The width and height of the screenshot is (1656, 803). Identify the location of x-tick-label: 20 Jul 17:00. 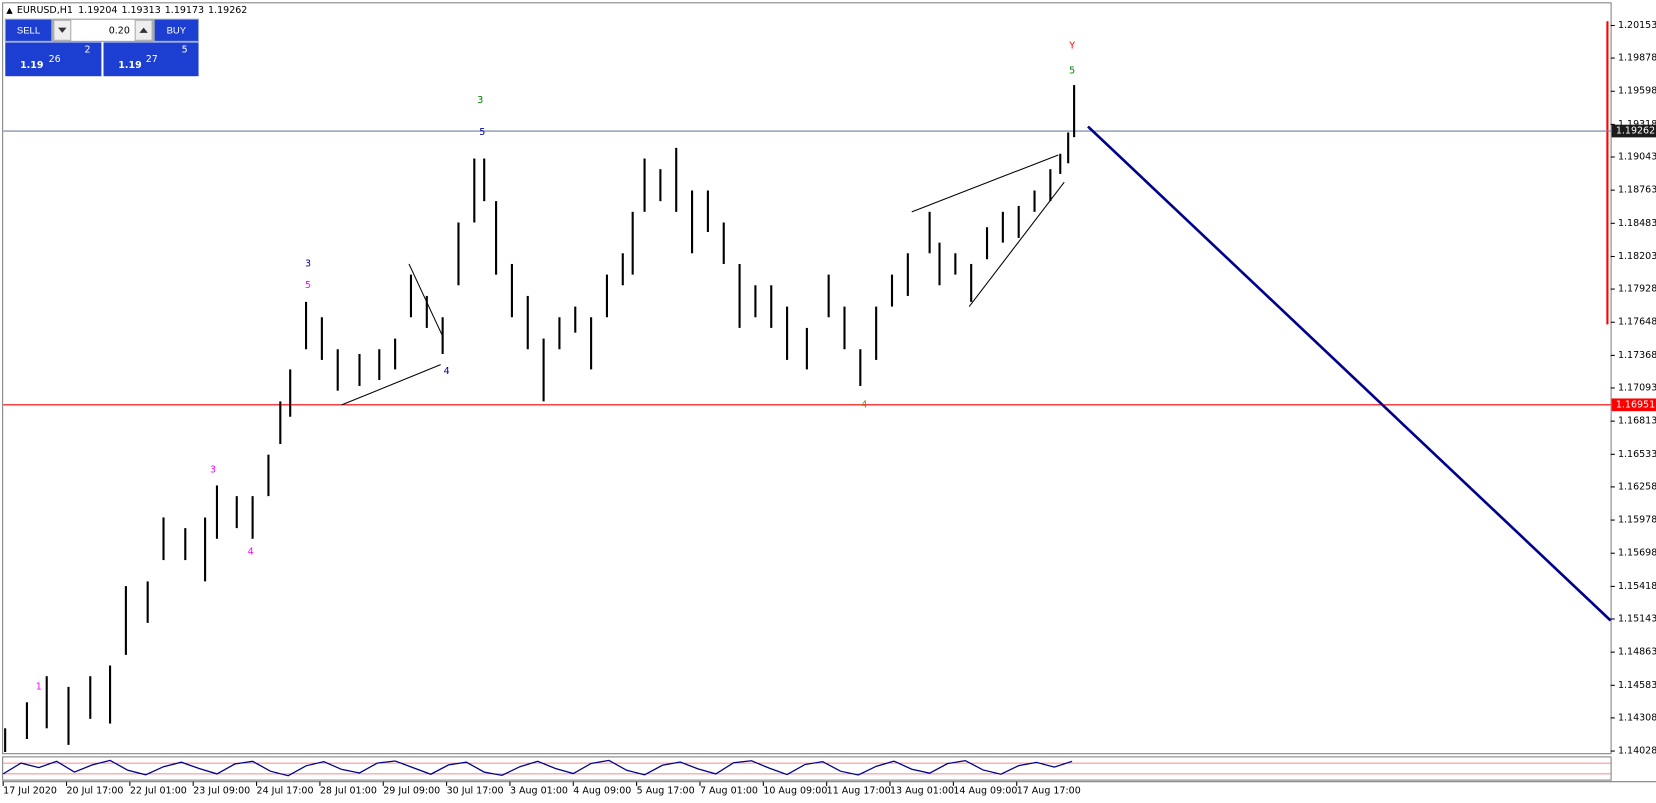
(95, 791).